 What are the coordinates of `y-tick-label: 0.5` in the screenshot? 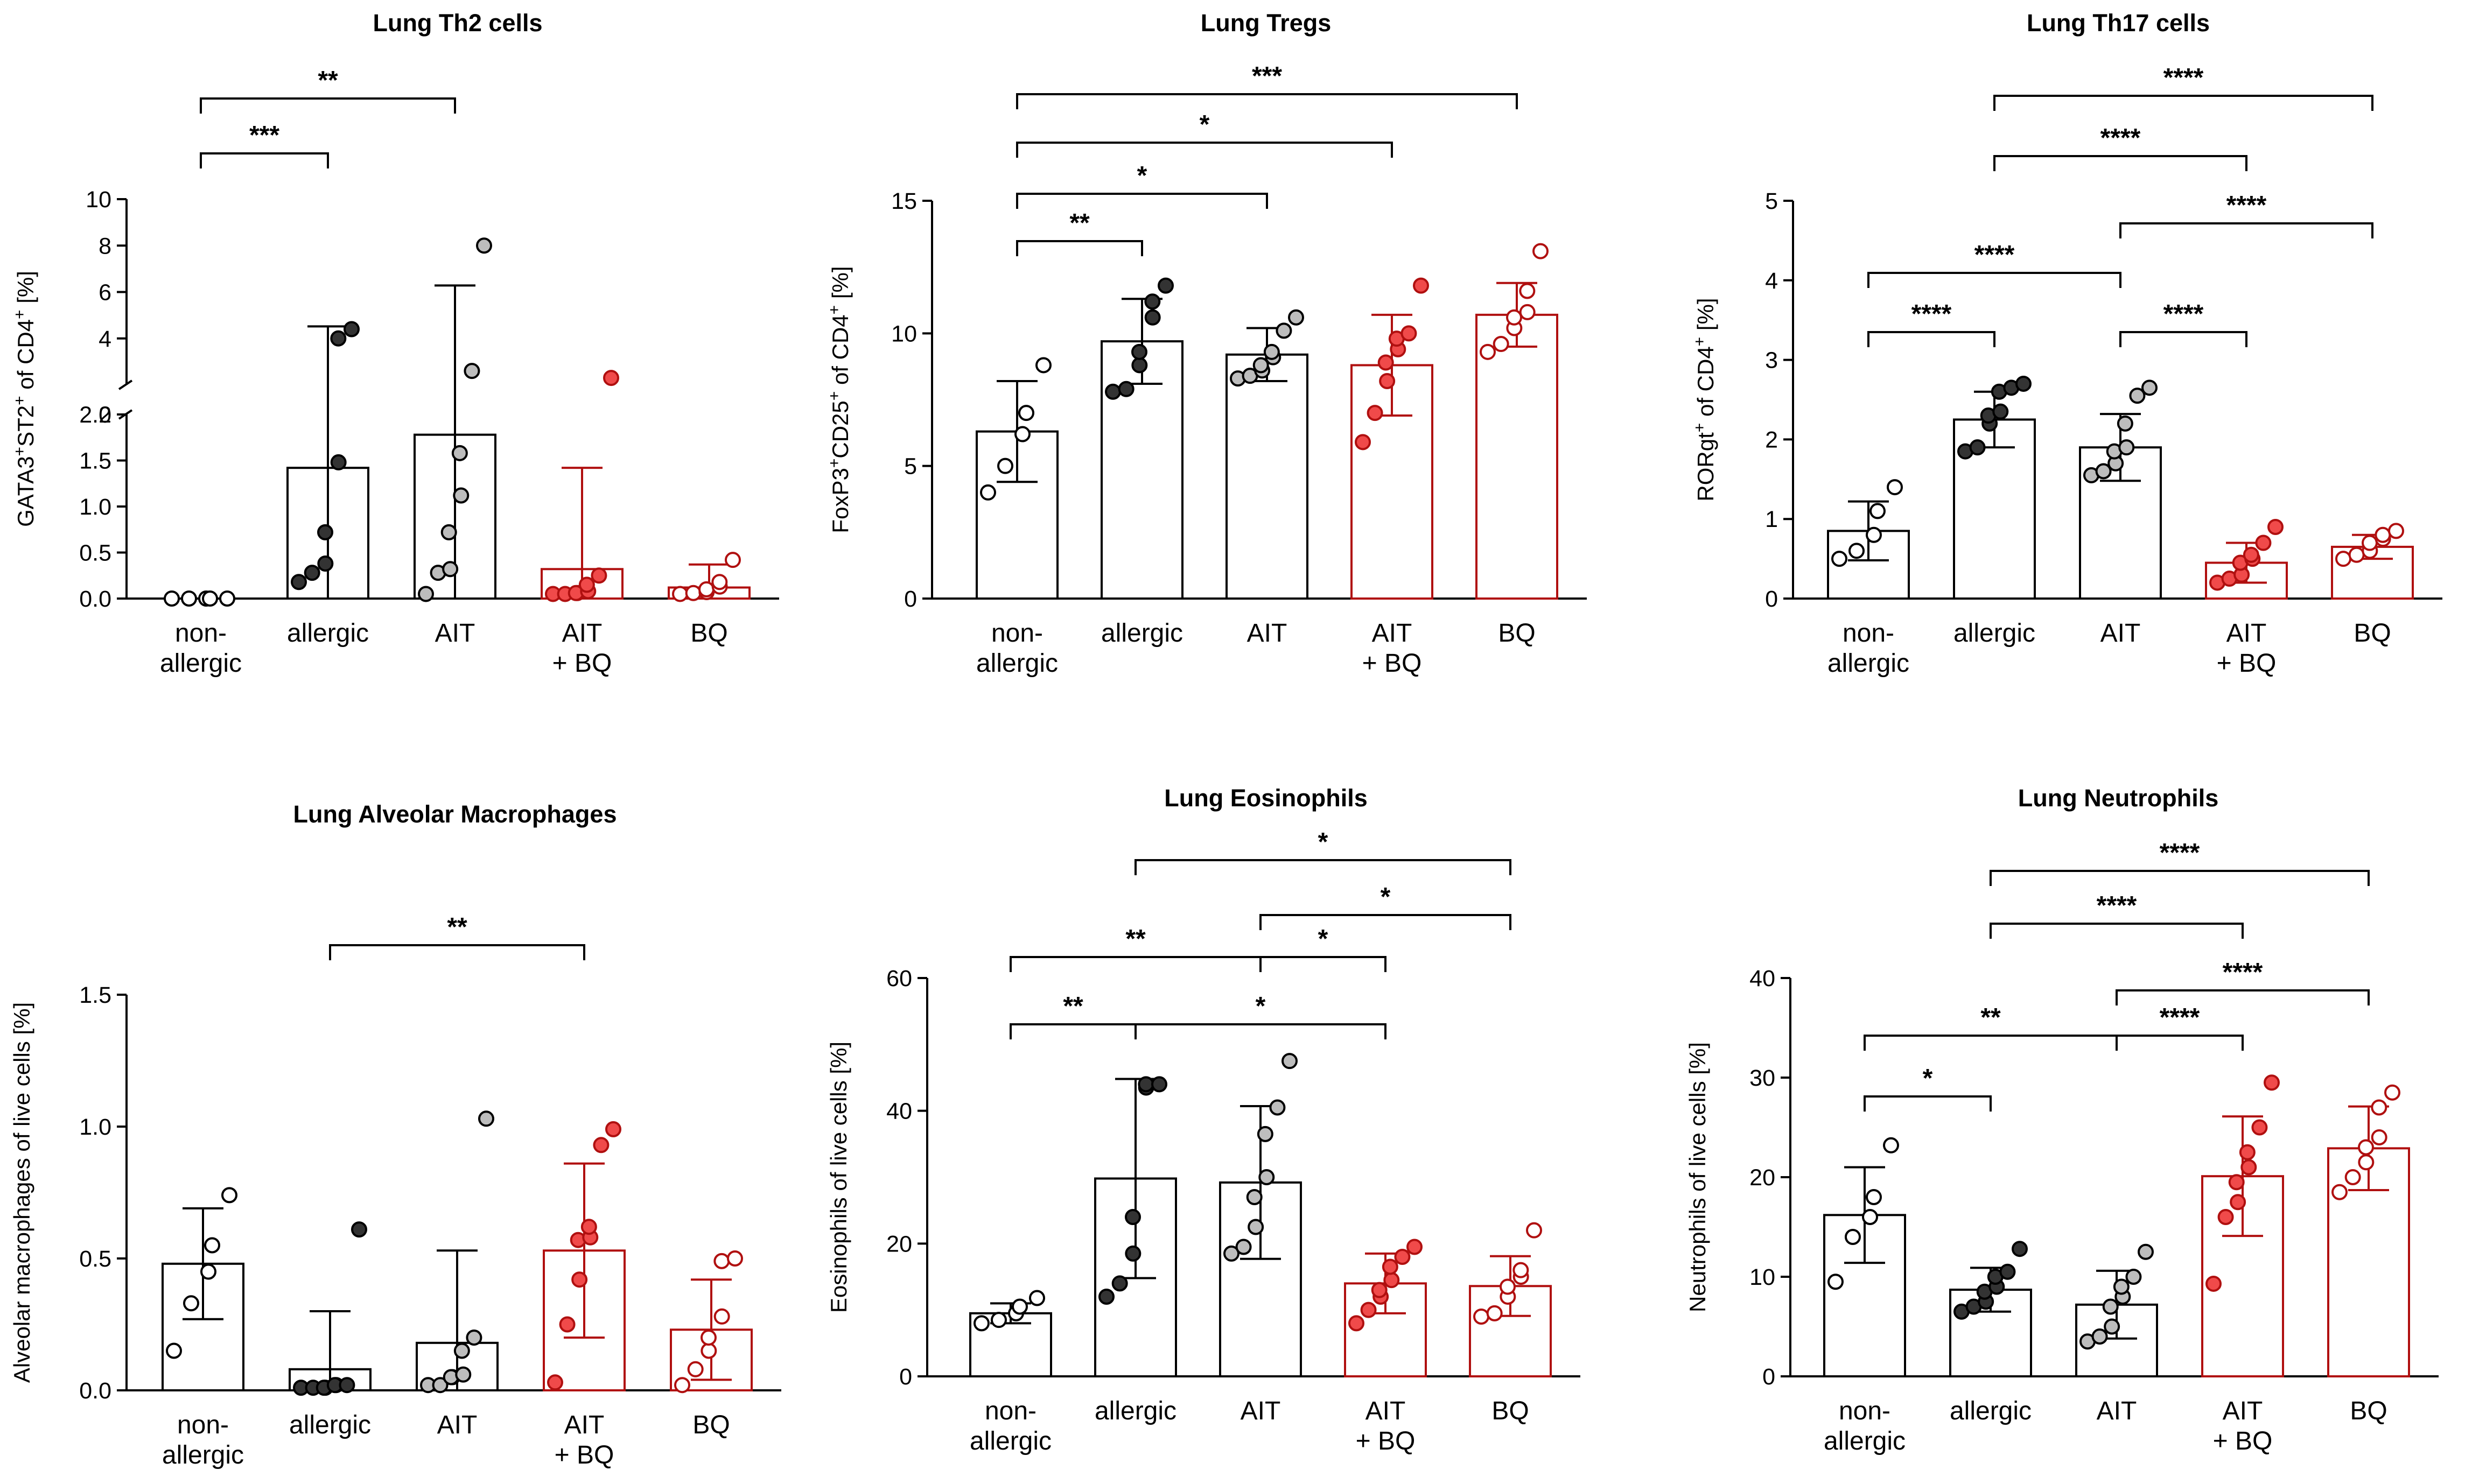 It's located at (95, 1259).